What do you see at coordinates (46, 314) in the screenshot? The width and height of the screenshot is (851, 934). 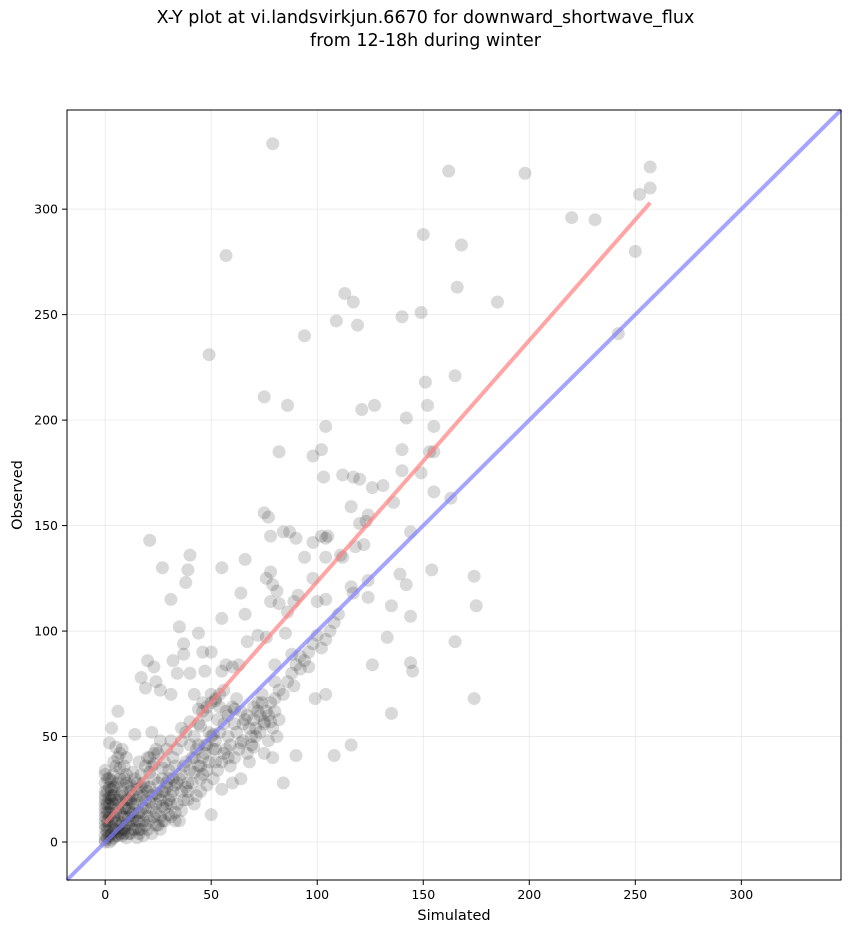 I see `y-tick-label: 250` at bounding box center [46, 314].